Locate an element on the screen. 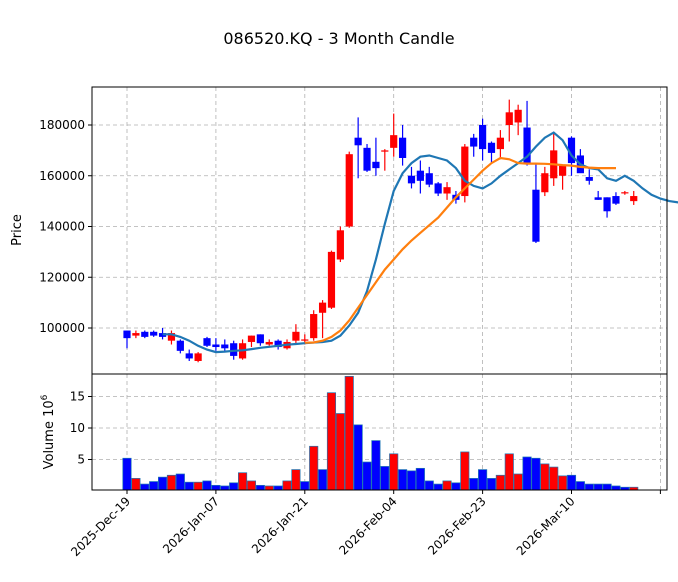 The image size is (678, 582). svg-text: 180000 is located at coordinates (62, 125).